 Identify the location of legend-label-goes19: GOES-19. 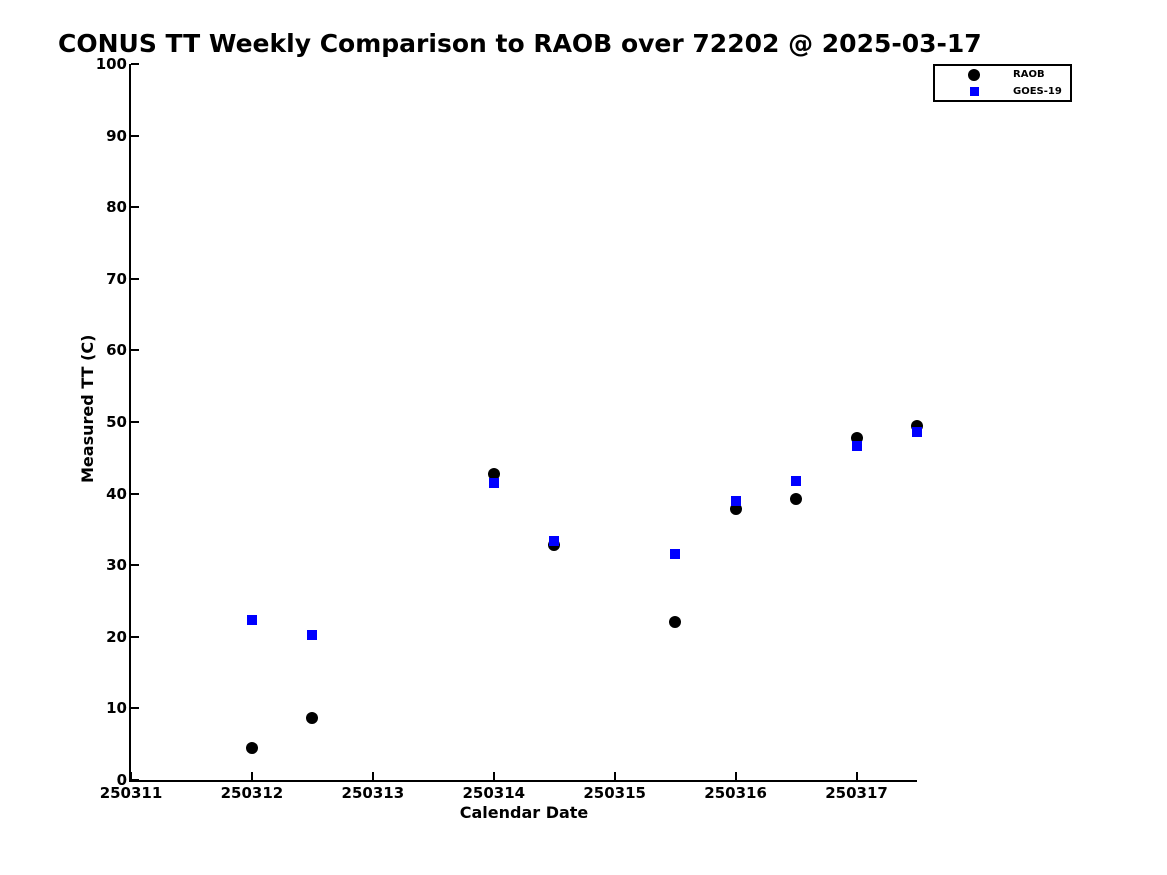
(1037, 91).